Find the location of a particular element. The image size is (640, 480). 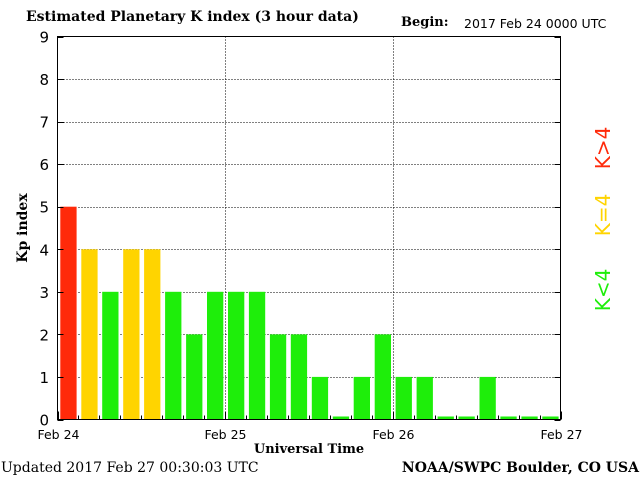

y-axis-title: Kp index is located at coordinates (23, 228).